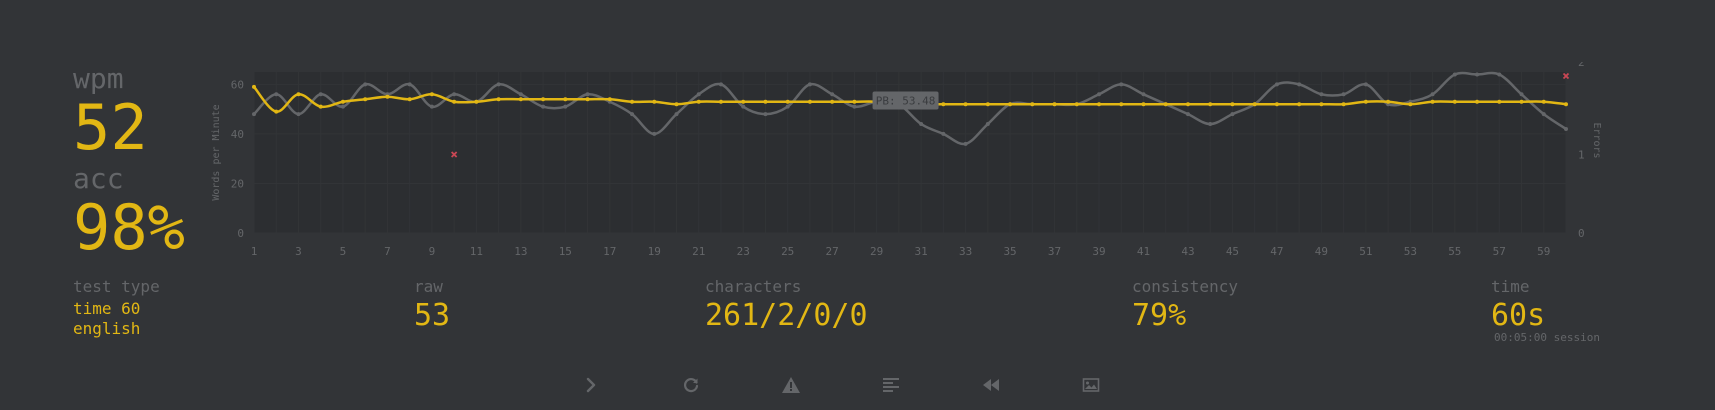 This screenshot has height=410, width=1715. I want to click on consistency-label: consistency, so click(1185, 286).